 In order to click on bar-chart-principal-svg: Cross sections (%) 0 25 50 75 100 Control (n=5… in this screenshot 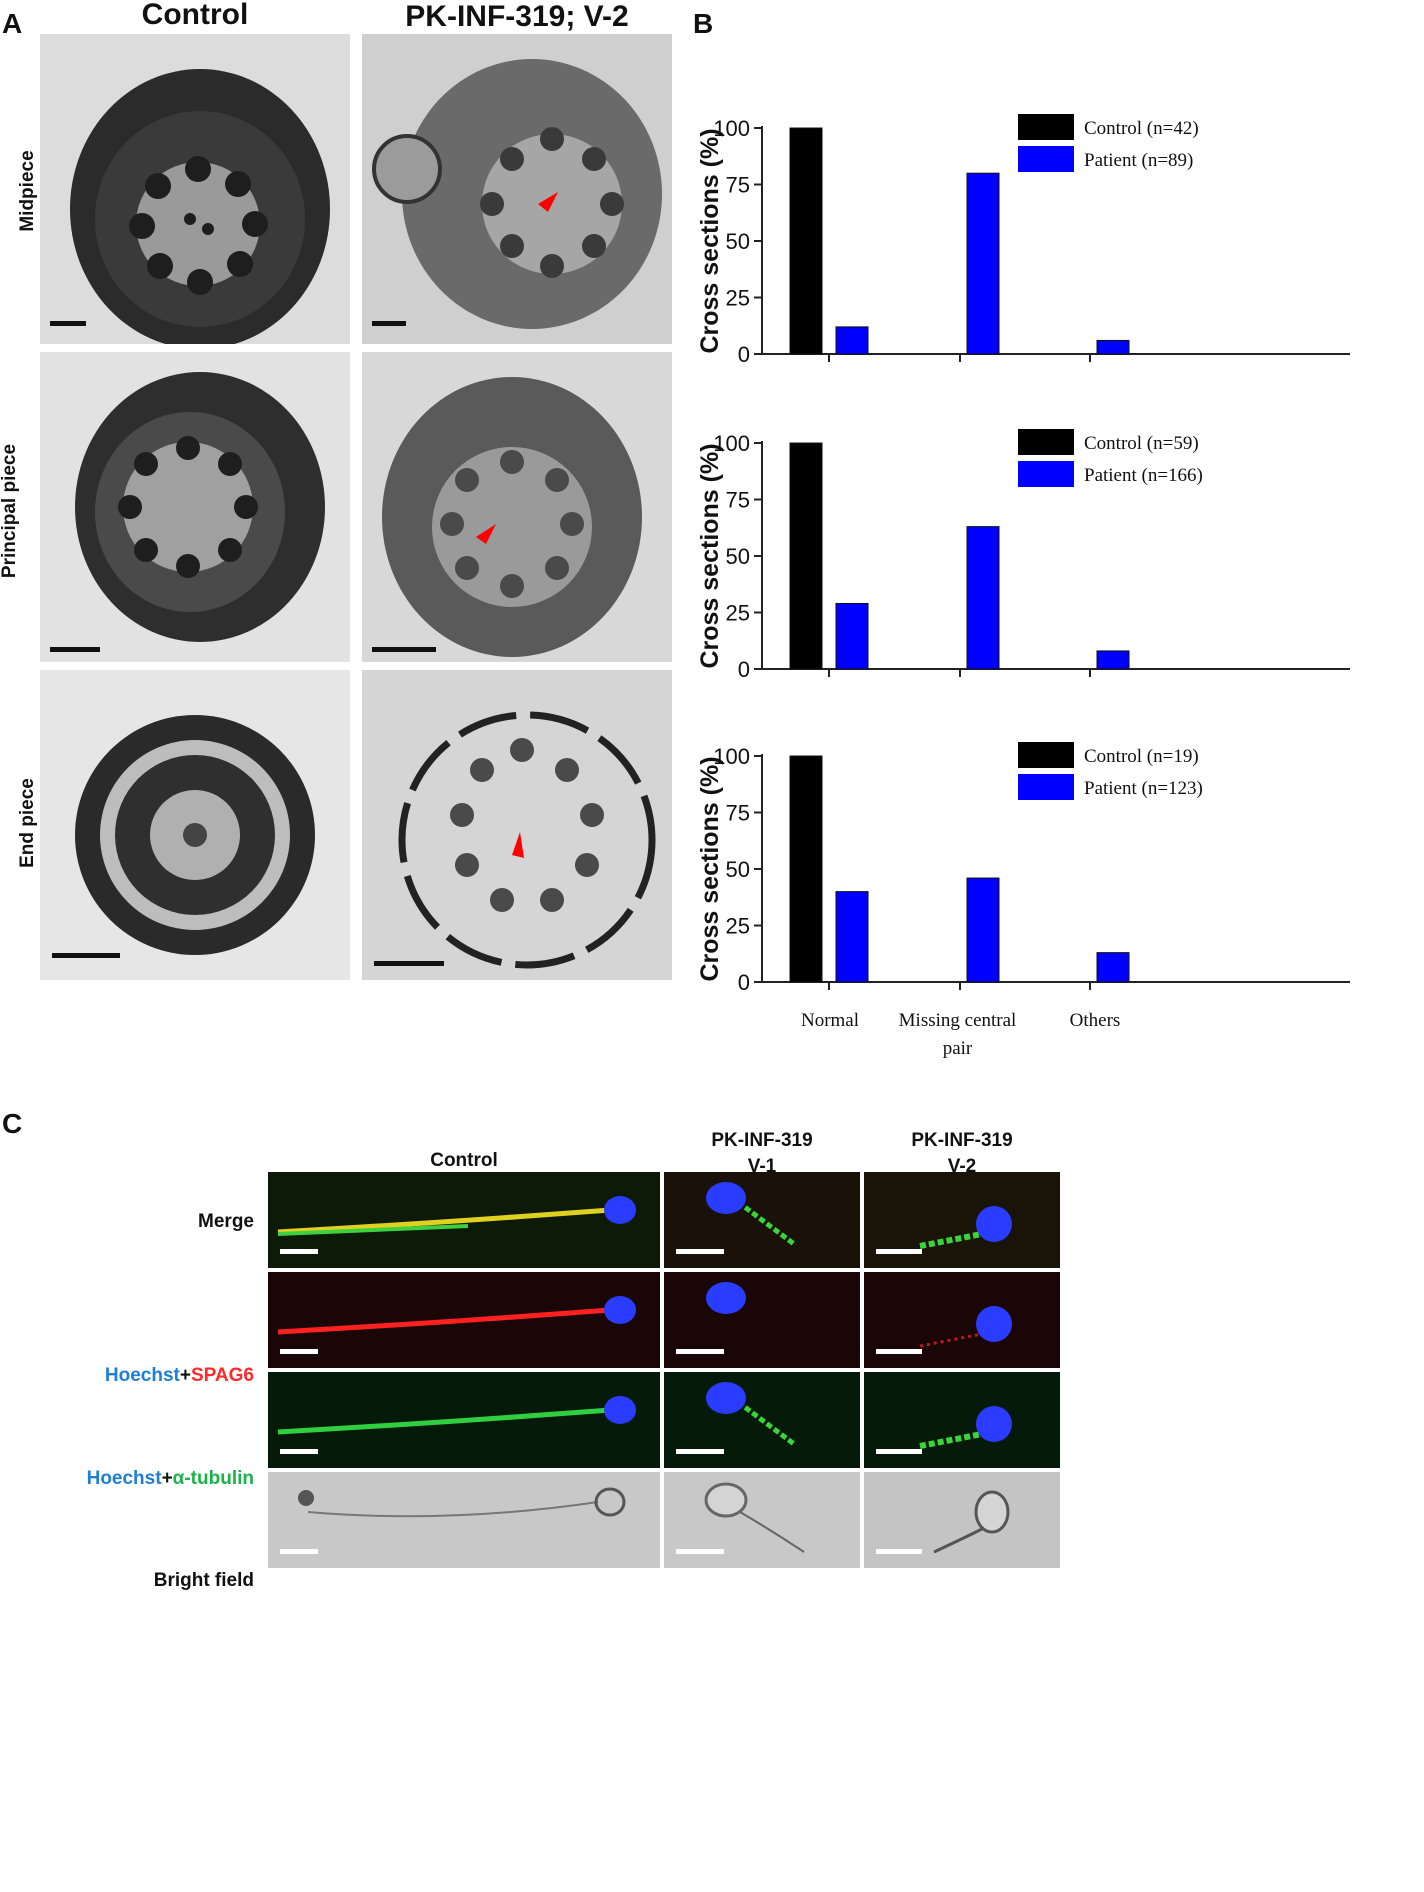, I will do `click(1023, 555)`.